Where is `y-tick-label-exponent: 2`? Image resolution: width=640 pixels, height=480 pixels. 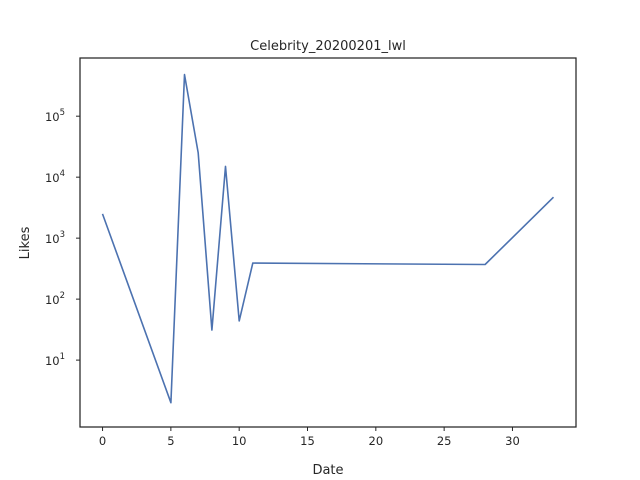
y-tick-label-exponent: 2 is located at coordinates (62, 296).